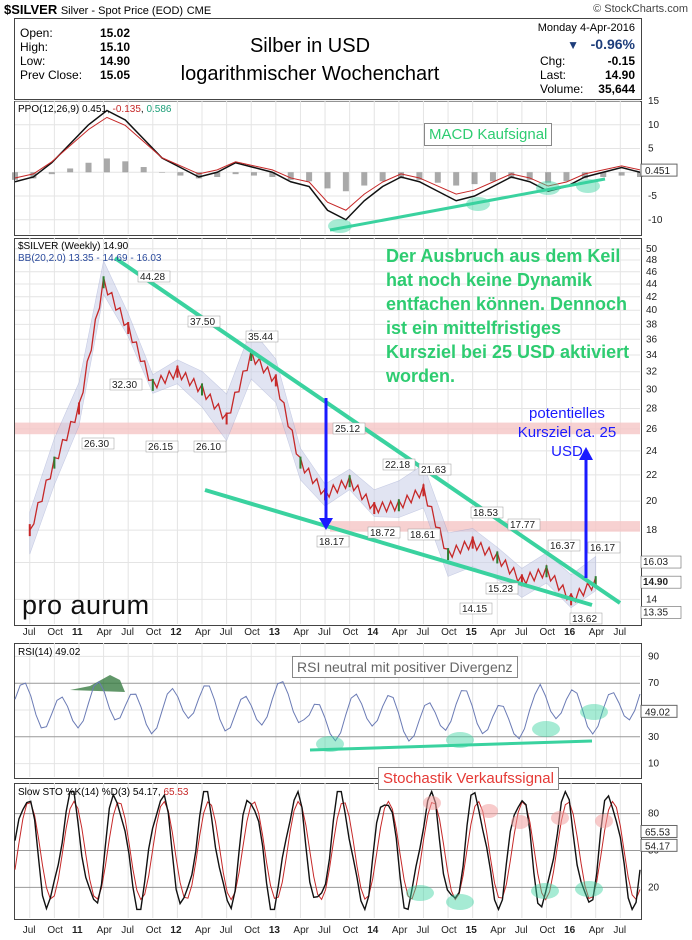 The width and height of the screenshot is (692, 940). Describe the element at coordinates (652, 530) in the screenshot. I see `y-tick-label: 18` at that location.